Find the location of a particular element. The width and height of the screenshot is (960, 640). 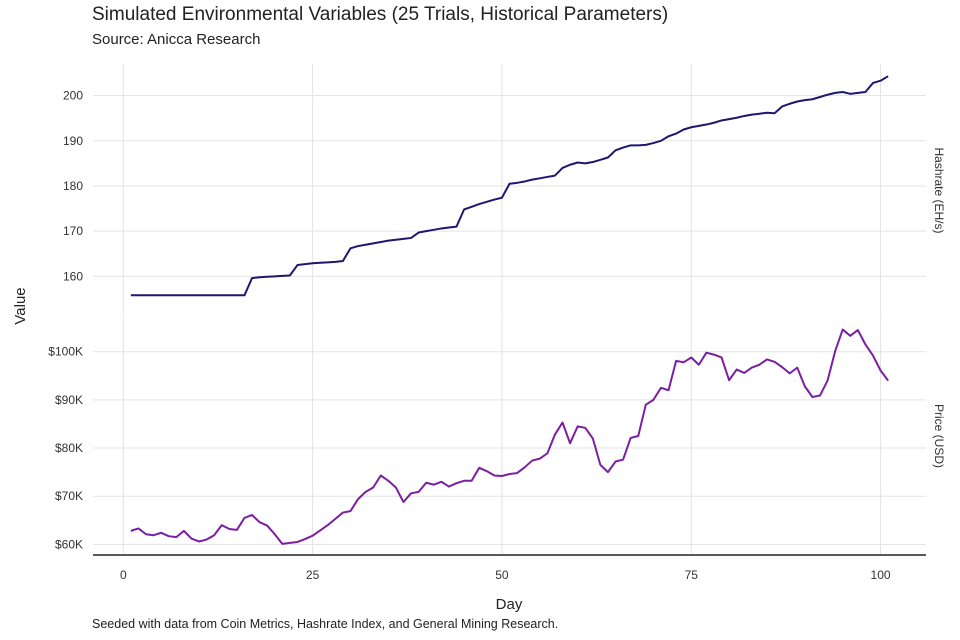

y-tick-label: $60K is located at coordinates (69, 544).